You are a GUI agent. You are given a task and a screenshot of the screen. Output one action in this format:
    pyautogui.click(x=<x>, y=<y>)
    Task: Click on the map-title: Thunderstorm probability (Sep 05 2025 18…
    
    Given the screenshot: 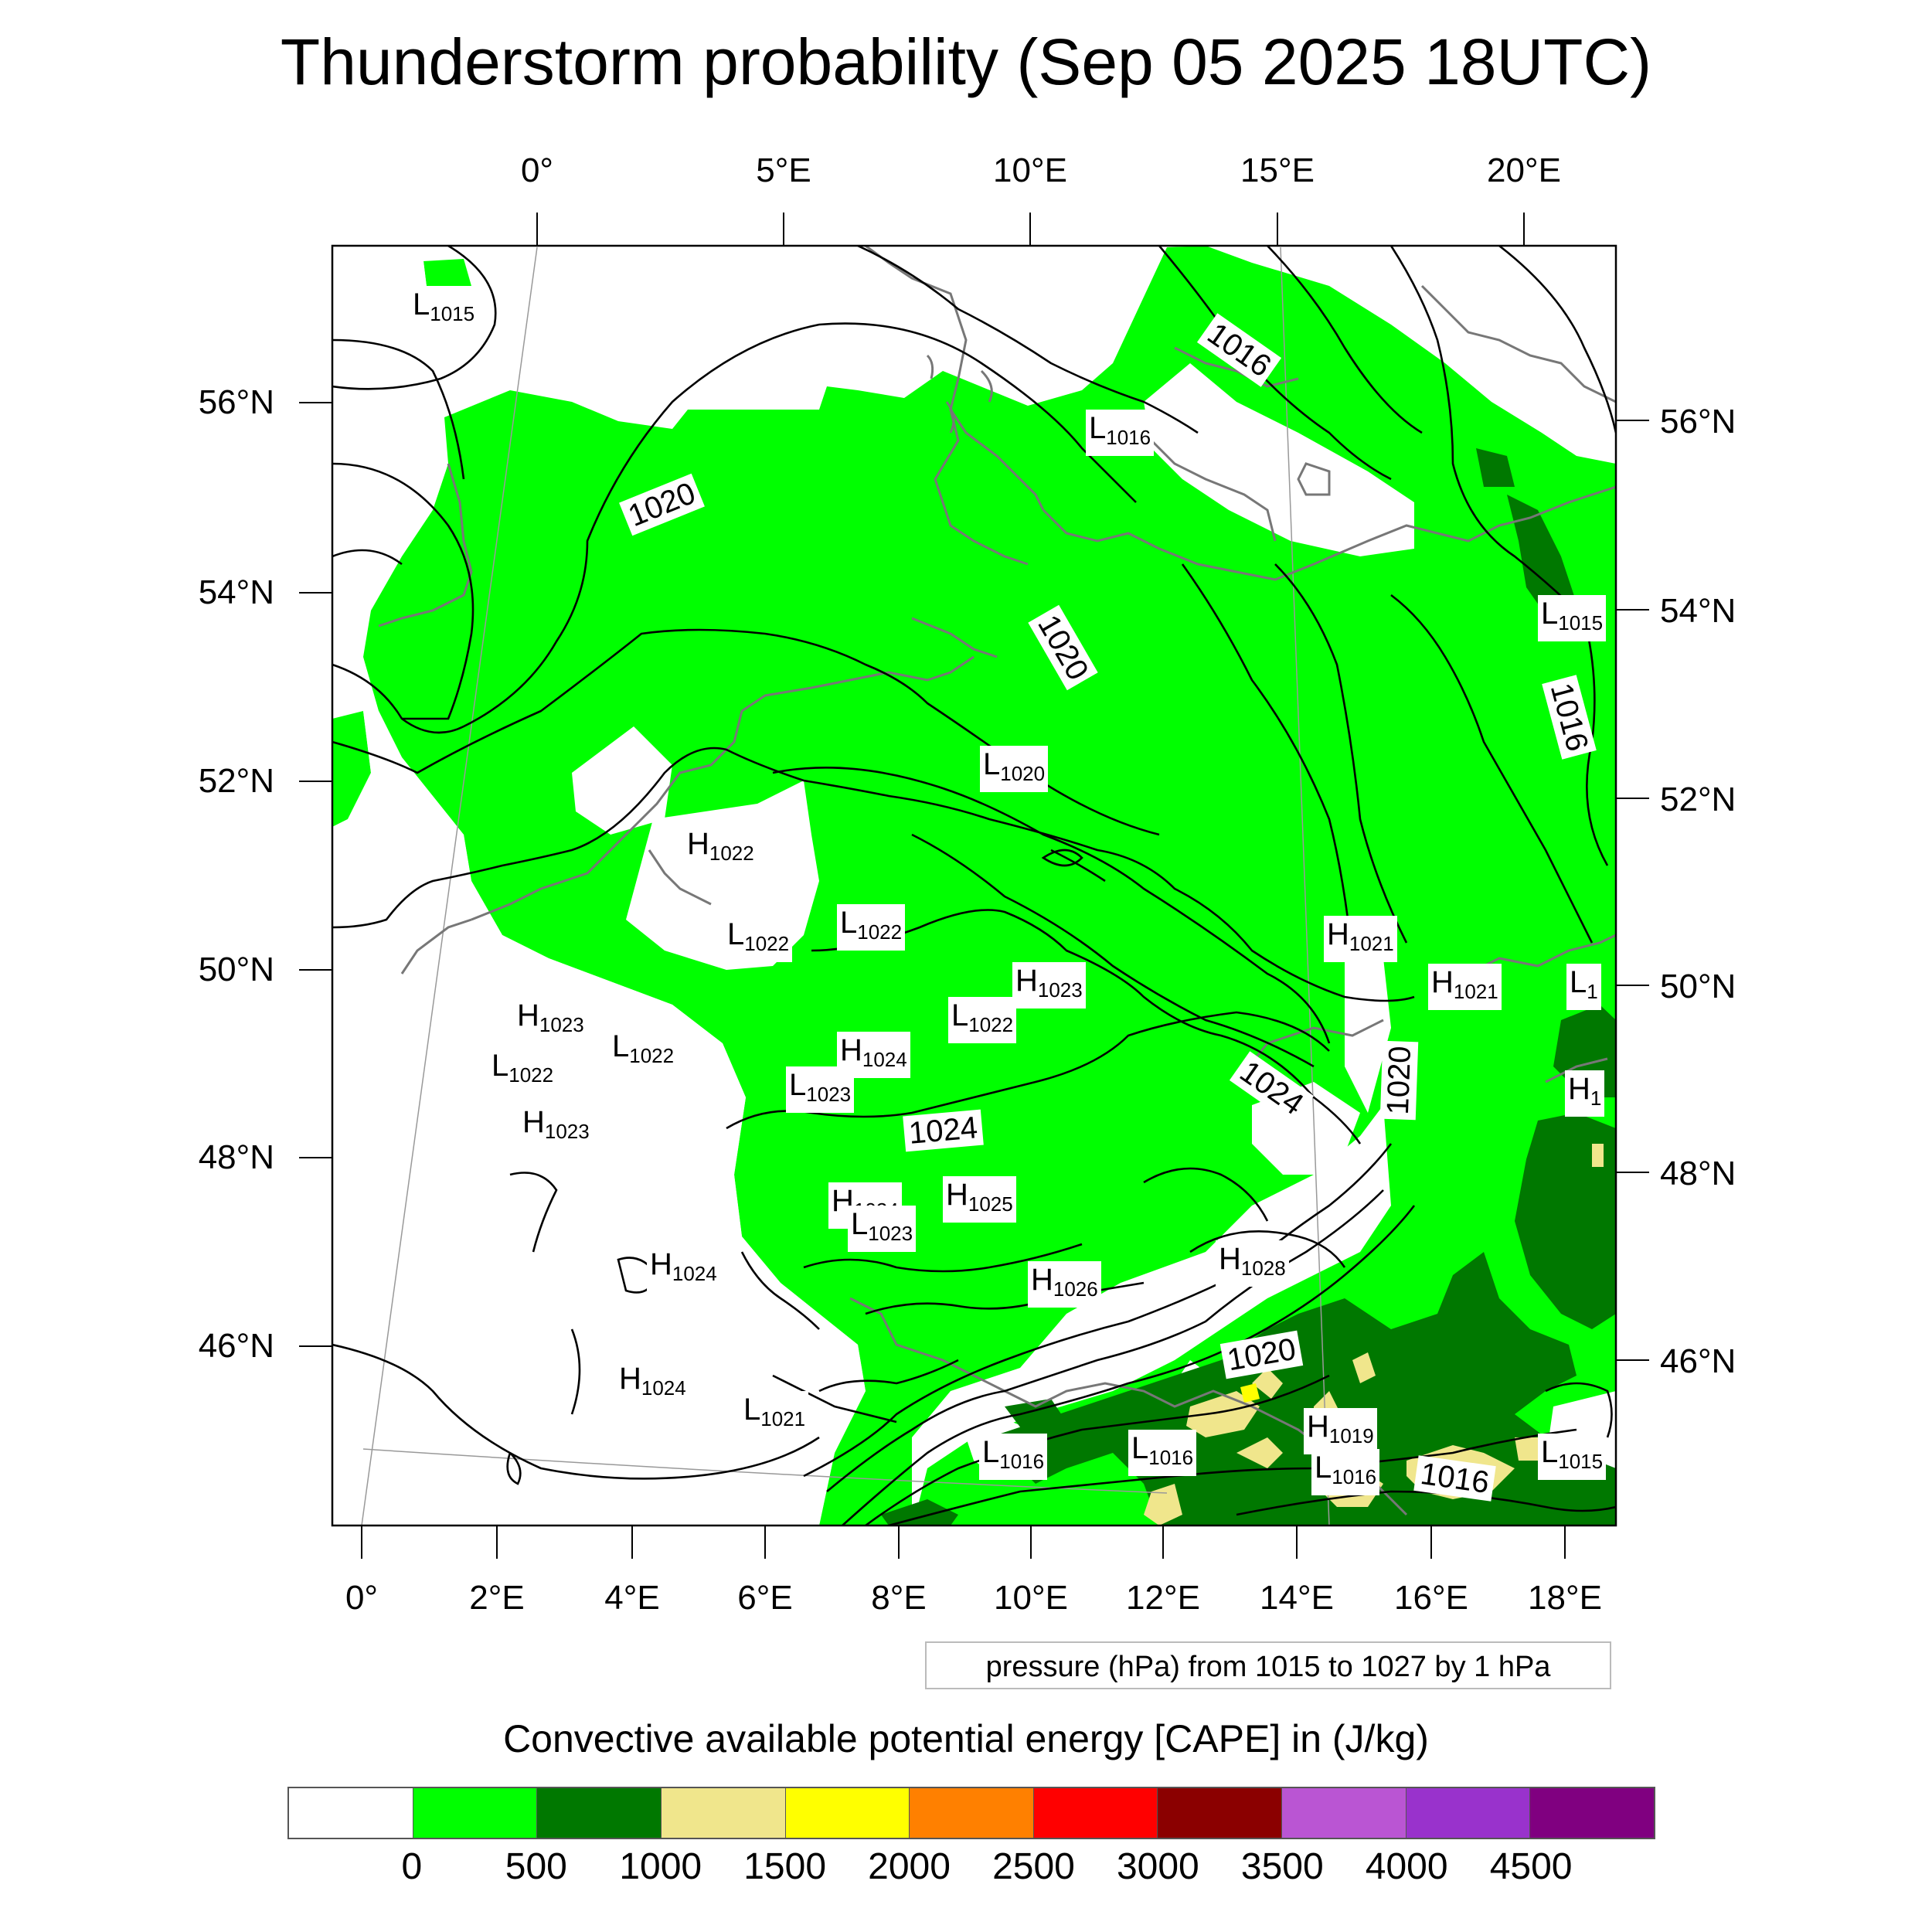 What is the action you would take?
    pyautogui.click(x=966, y=62)
    